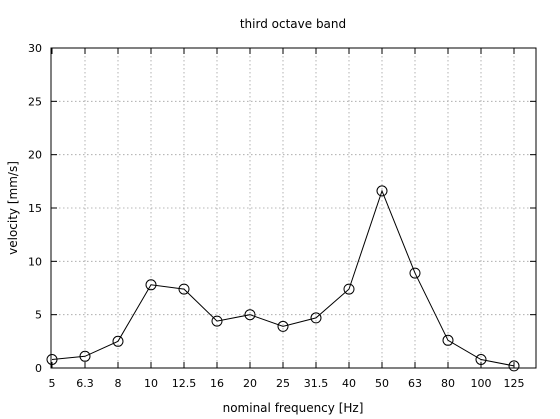  I want to click on chart-title: third octave band, so click(293, 24).